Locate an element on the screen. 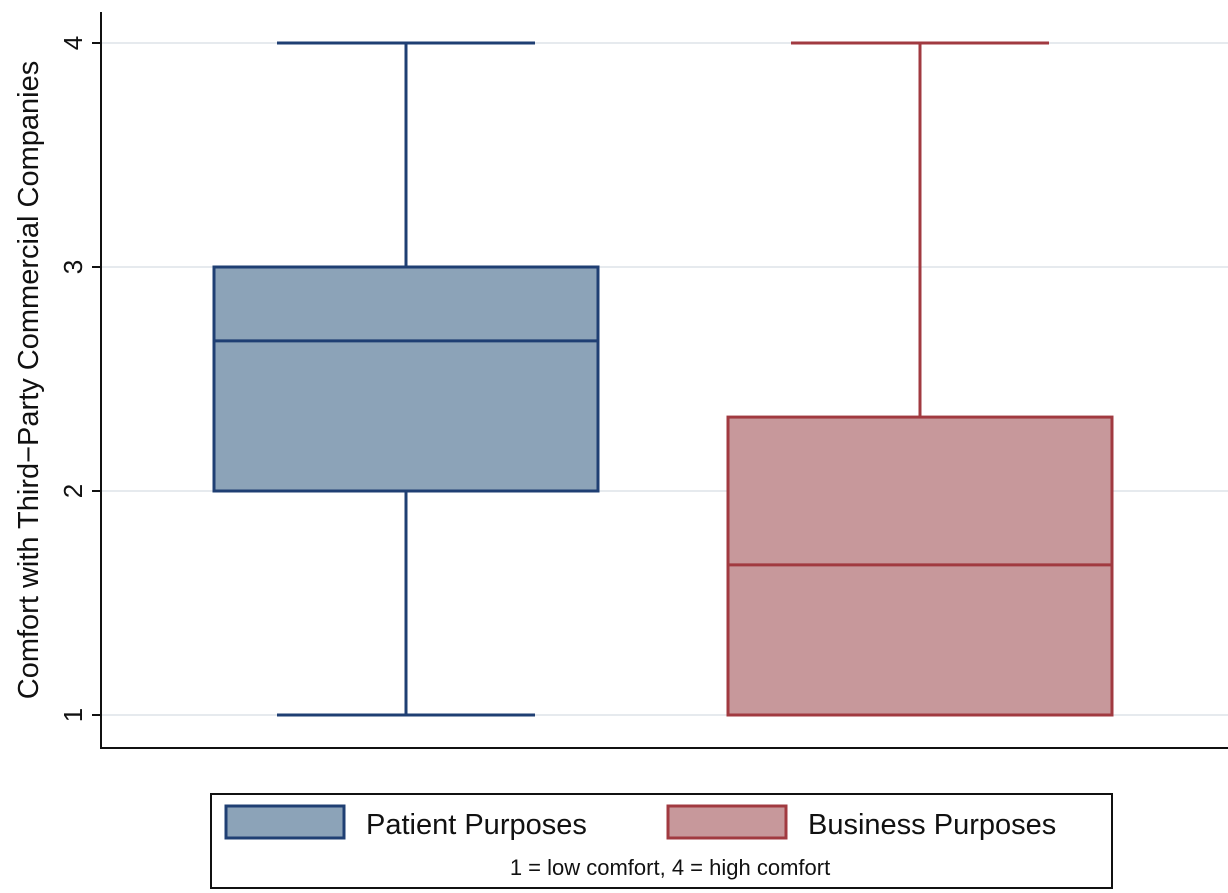  legend-frame is located at coordinates (661, 841).